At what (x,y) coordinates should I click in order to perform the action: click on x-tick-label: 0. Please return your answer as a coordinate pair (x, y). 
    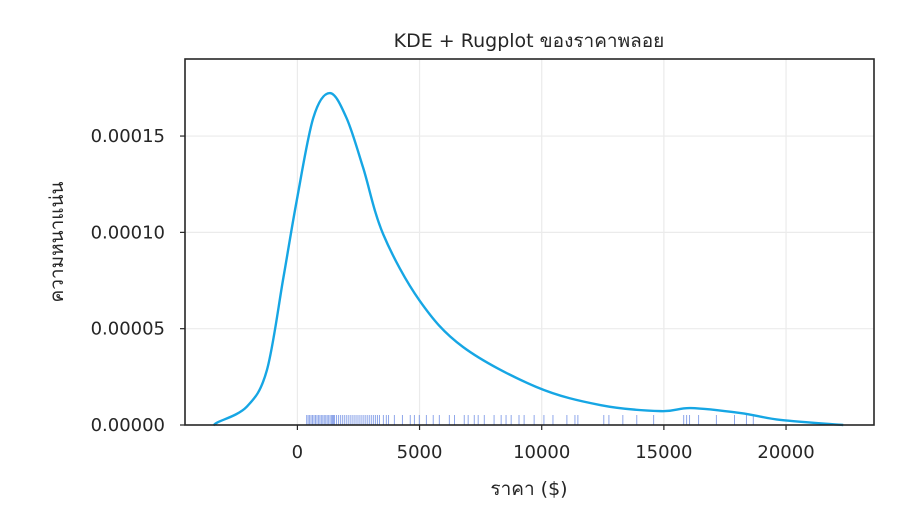
    Looking at the image, I should click on (297, 452).